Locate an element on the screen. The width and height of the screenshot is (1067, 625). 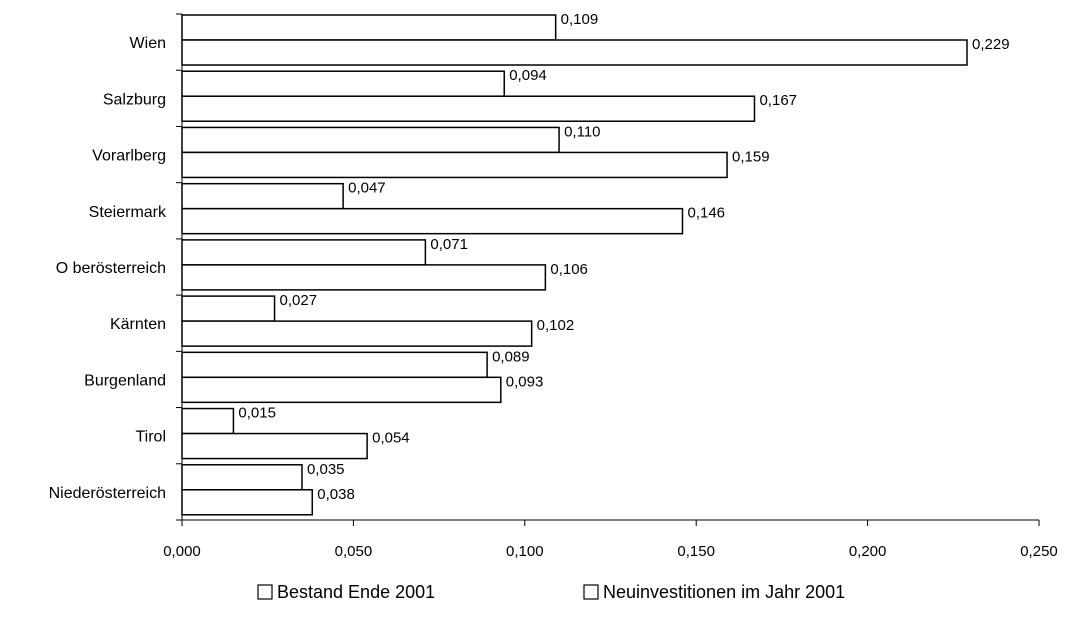
data-label: 0,035 is located at coordinates (326, 469).